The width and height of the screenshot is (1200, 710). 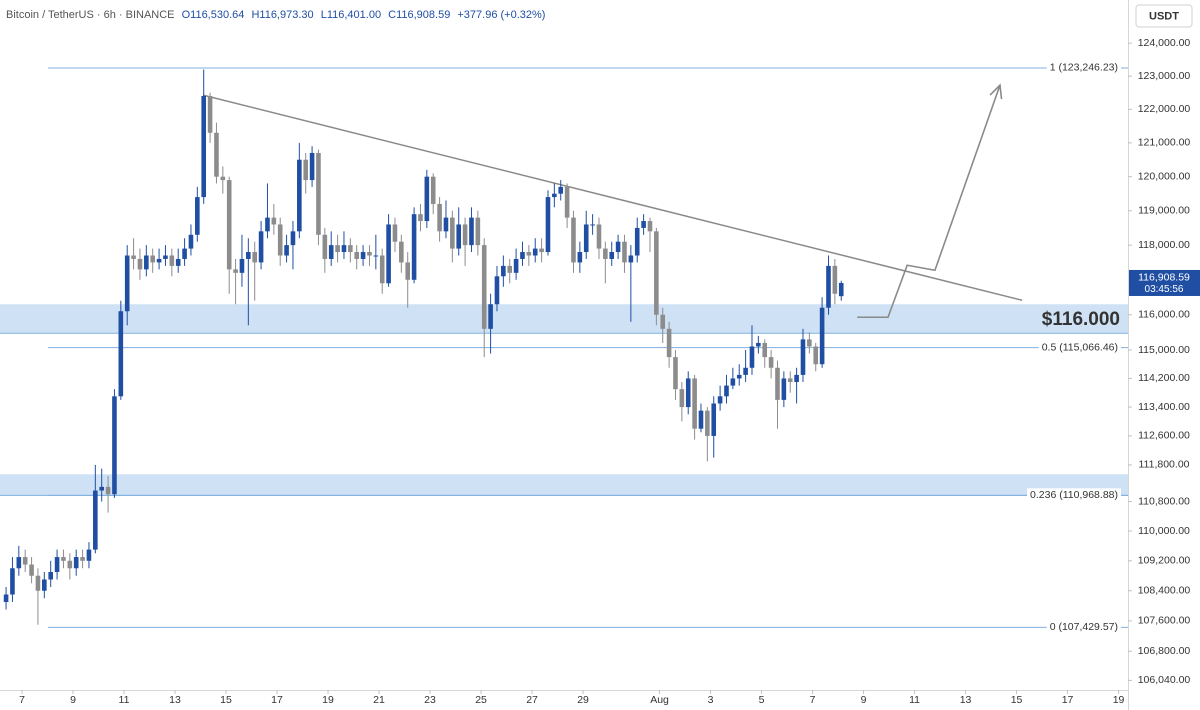 I want to click on x-tick-label: 23, so click(x=430, y=700).